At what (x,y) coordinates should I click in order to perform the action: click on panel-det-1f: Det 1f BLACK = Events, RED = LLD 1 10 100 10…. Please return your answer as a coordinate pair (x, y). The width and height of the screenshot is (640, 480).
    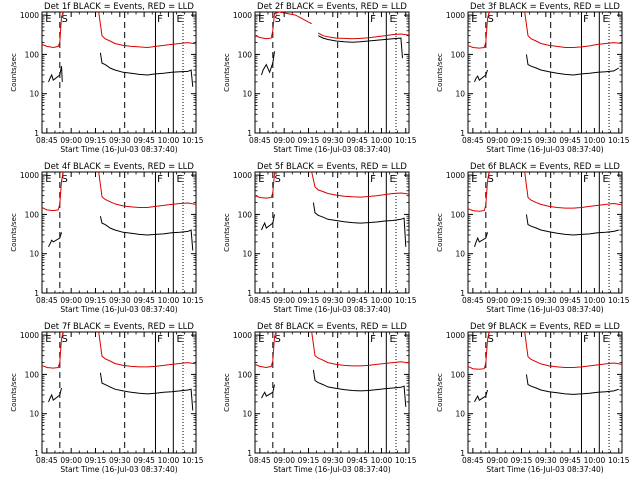
    Looking at the image, I should click on (107, 78).